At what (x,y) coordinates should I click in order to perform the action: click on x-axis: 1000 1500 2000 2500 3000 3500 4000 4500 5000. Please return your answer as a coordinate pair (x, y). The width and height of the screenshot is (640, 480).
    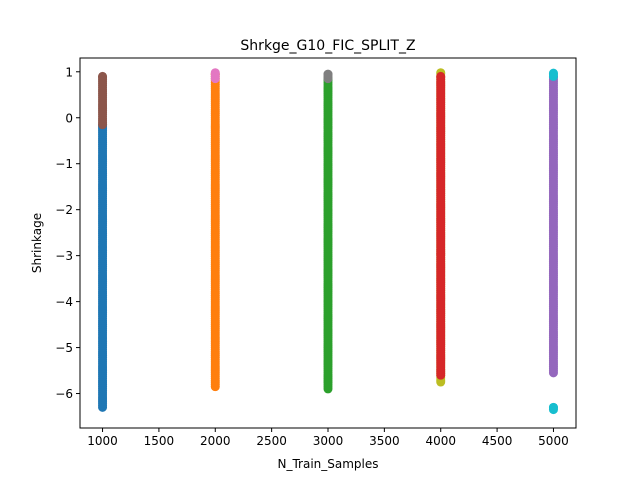
    Looking at the image, I should click on (328, 438).